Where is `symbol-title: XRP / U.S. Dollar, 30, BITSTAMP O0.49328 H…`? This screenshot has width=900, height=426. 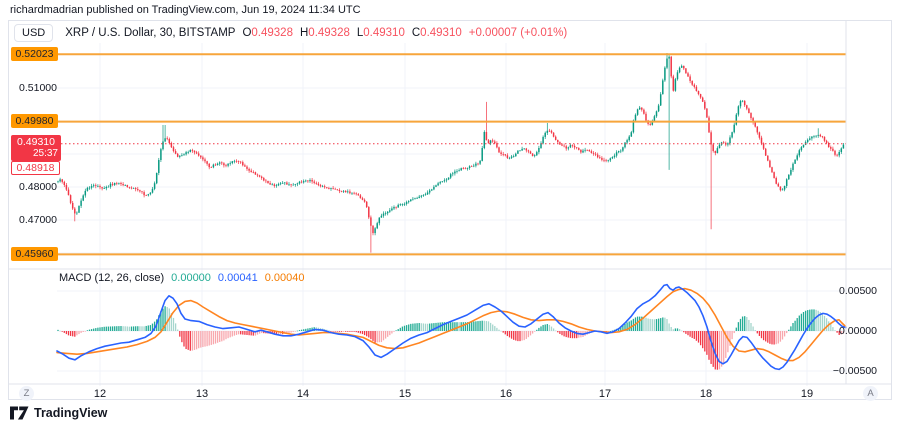
symbol-title: XRP / U.S. Dollar, 30, BITSTAMP O0.49328 H… is located at coordinates (316, 33).